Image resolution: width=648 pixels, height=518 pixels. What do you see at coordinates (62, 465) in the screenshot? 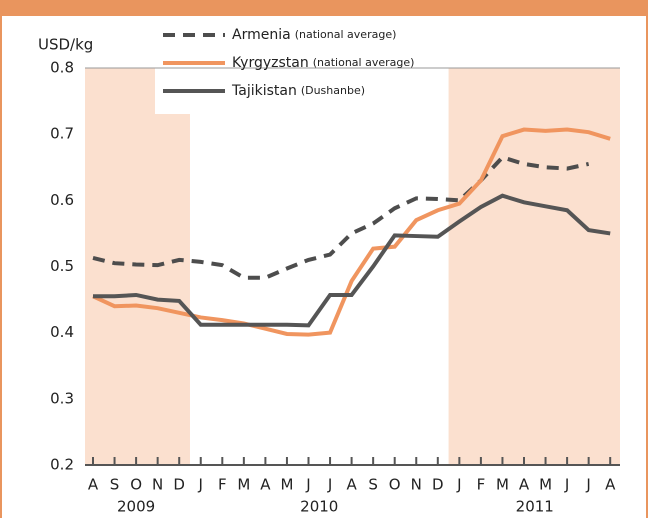
I see `y-tick-label: 0.2` at bounding box center [62, 465].